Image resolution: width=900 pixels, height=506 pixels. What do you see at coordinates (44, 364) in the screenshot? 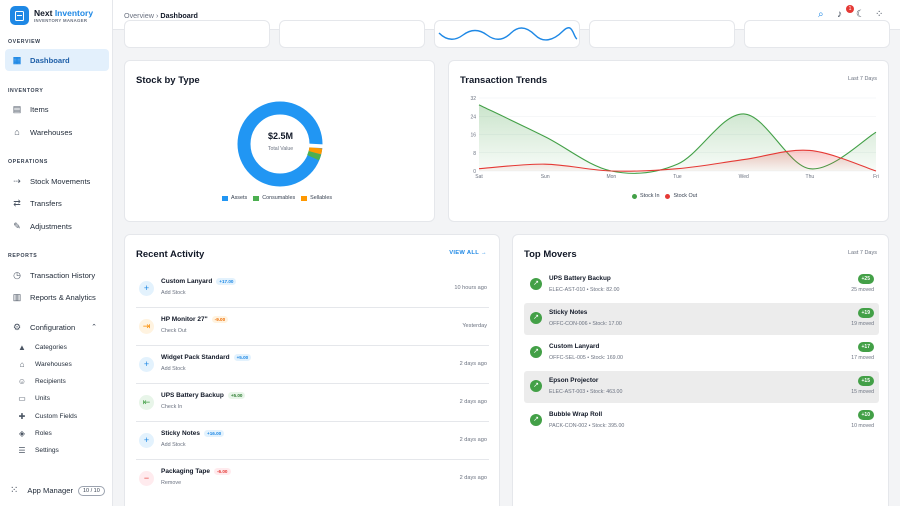
I see `sidebar-sub-warehouses: ⌂ Warehouses` at bounding box center [44, 364].